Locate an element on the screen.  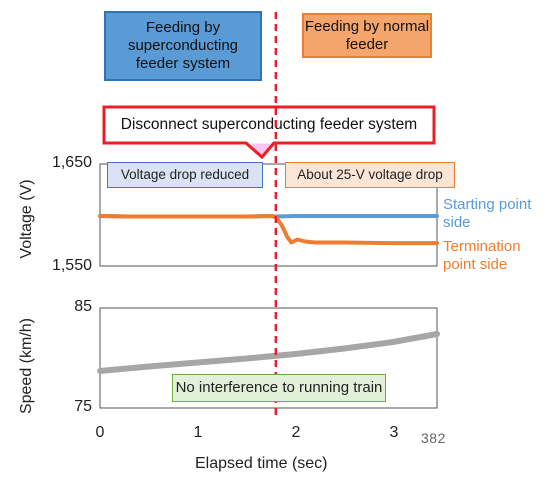
normal-feeding-box: Feeding by normal feeder is located at coordinates (367, 35).